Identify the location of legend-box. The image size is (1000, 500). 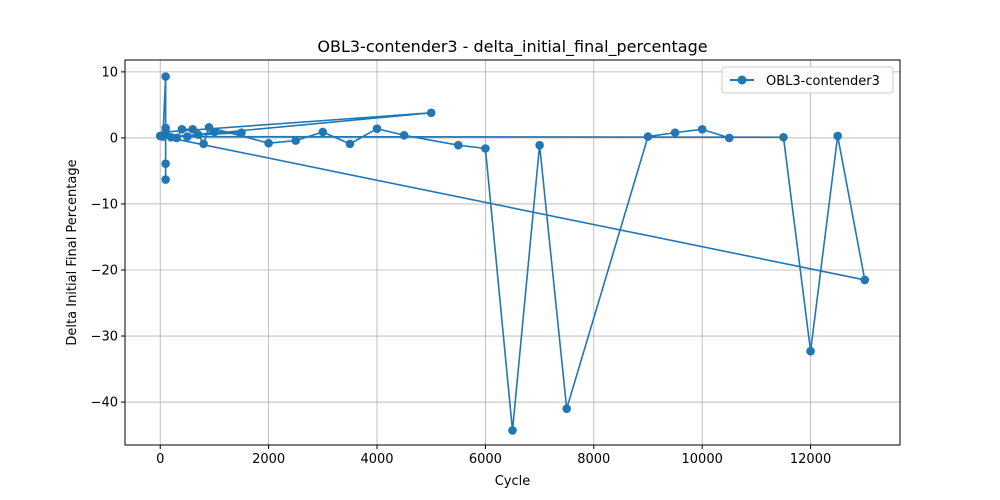
(807, 80).